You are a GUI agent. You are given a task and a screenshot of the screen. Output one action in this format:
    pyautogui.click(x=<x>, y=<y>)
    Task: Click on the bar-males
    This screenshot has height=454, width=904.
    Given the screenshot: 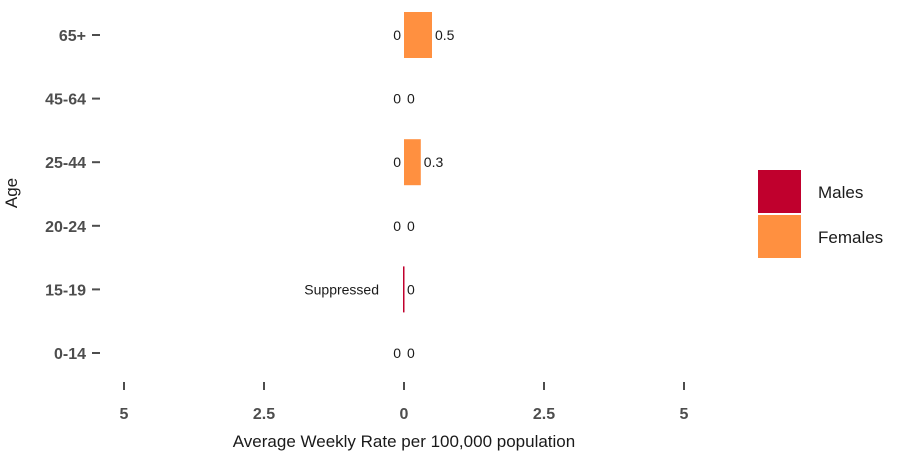 What is the action you would take?
    pyautogui.click(x=404, y=289)
    